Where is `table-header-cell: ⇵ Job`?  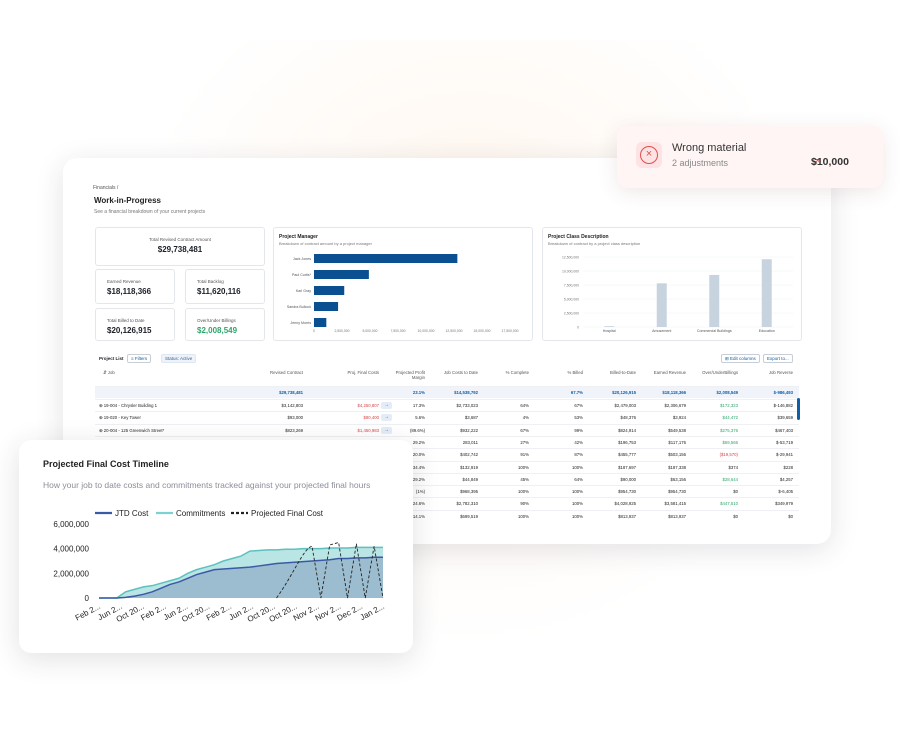 table-header-cell: ⇵ Job is located at coordinates (109, 372).